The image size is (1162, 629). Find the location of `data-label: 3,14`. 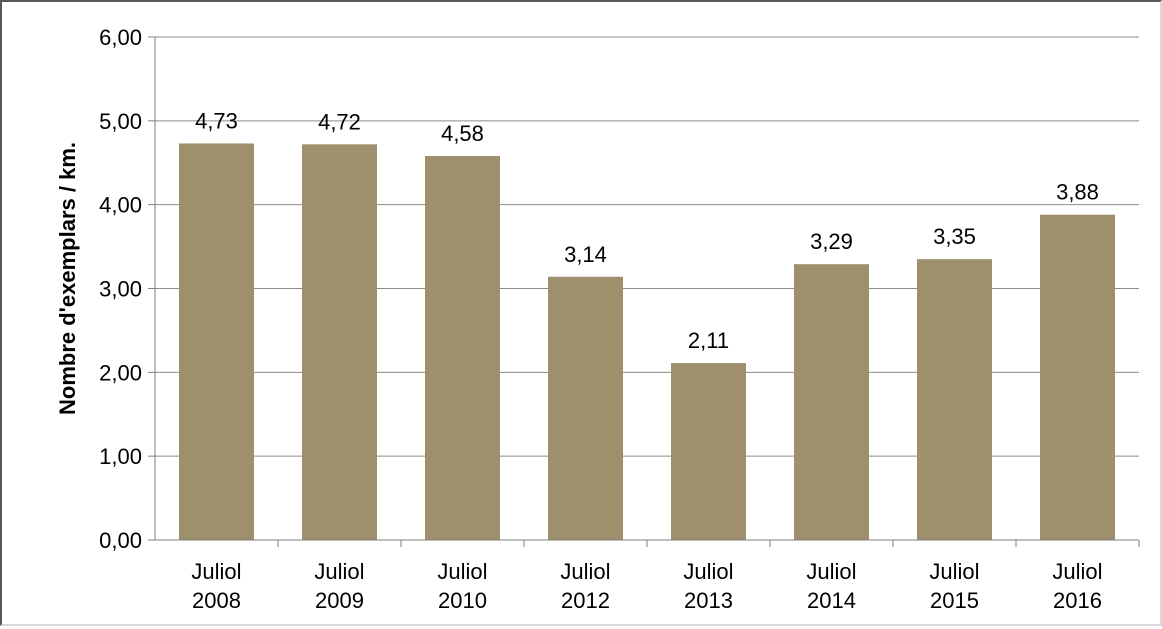

data-label: 3,14 is located at coordinates (585, 254).